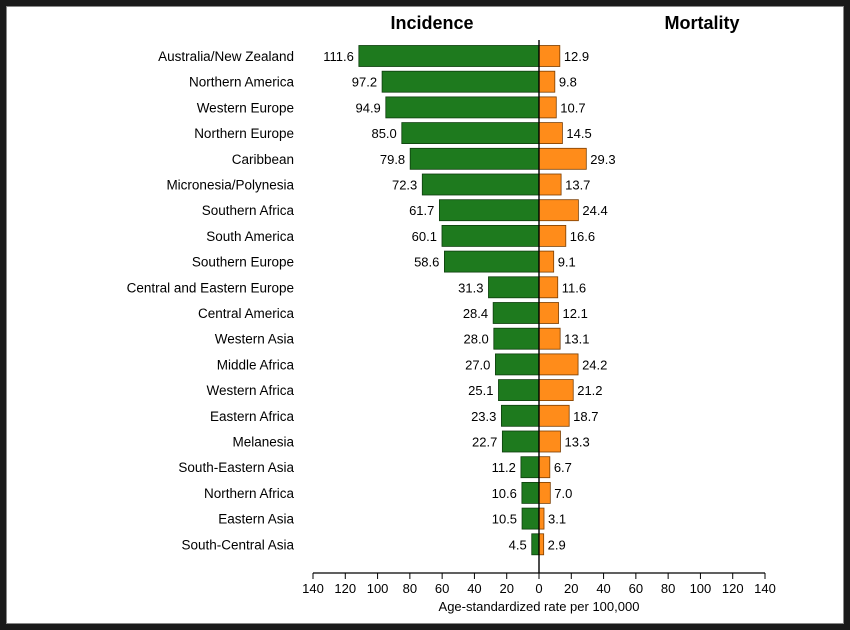 The height and width of the screenshot is (630, 850). Describe the element at coordinates (575, 313) in the screenshot. I see `mortality-value-label: 12.1` at that location.